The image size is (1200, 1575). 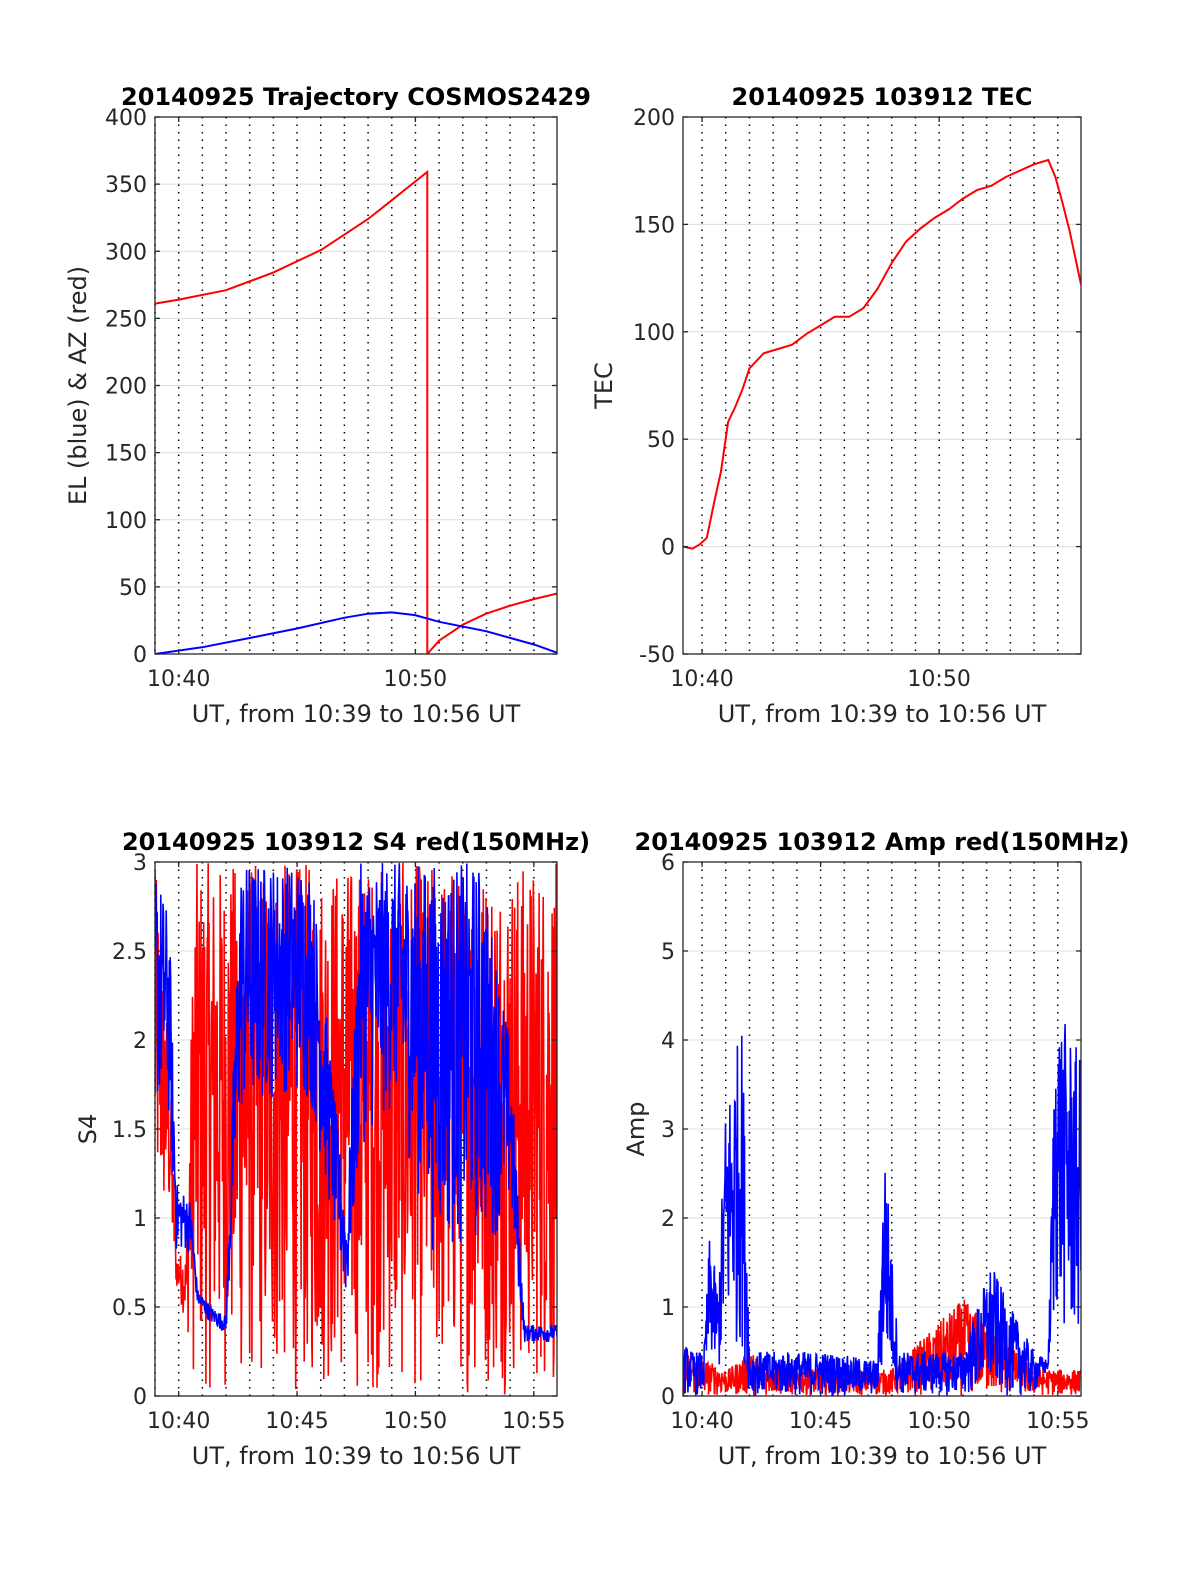 I want to click on y-axis-label: S4, so click(x=88, y=1129).